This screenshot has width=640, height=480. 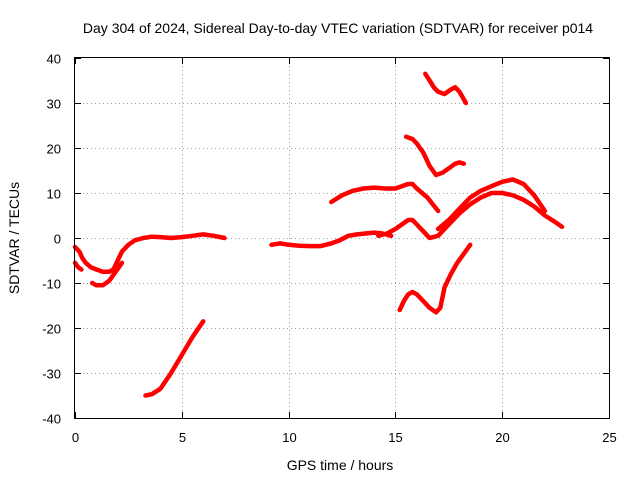 What do you see at coordinates (182, 437) in the screenshot?
I see `x-tick-label: 5` at bounding box center [182, 437].